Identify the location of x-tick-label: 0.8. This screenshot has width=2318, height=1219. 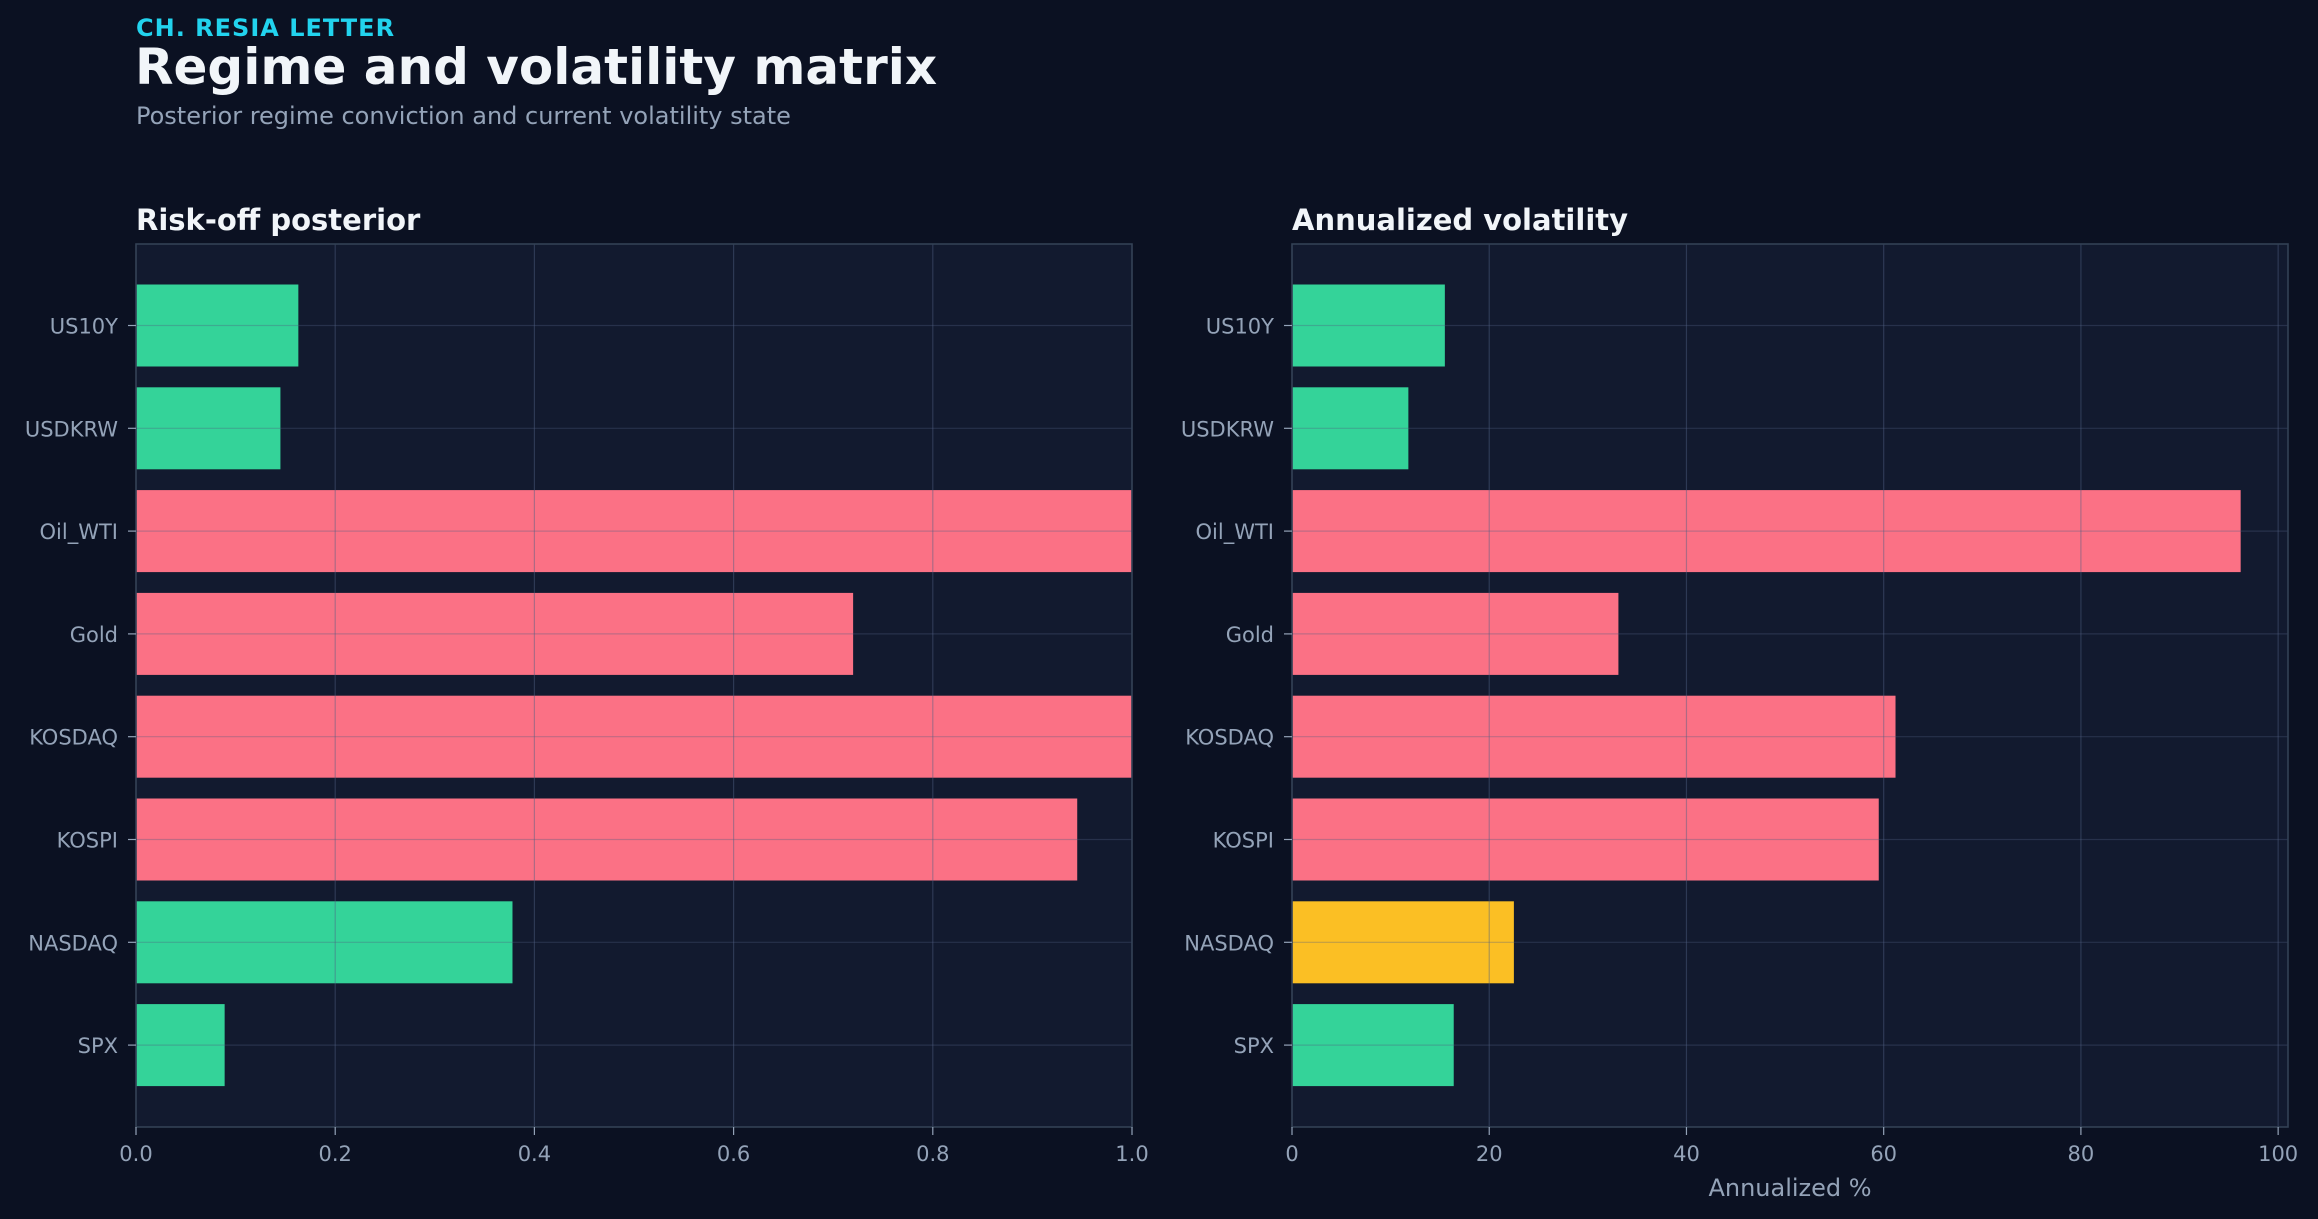
(932, 1154).